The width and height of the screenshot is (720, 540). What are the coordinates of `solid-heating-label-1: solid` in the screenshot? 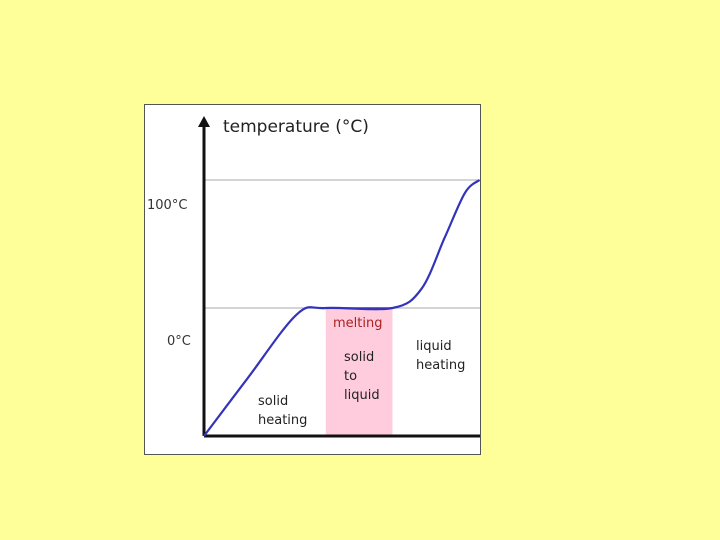 It's located at (273, 401).